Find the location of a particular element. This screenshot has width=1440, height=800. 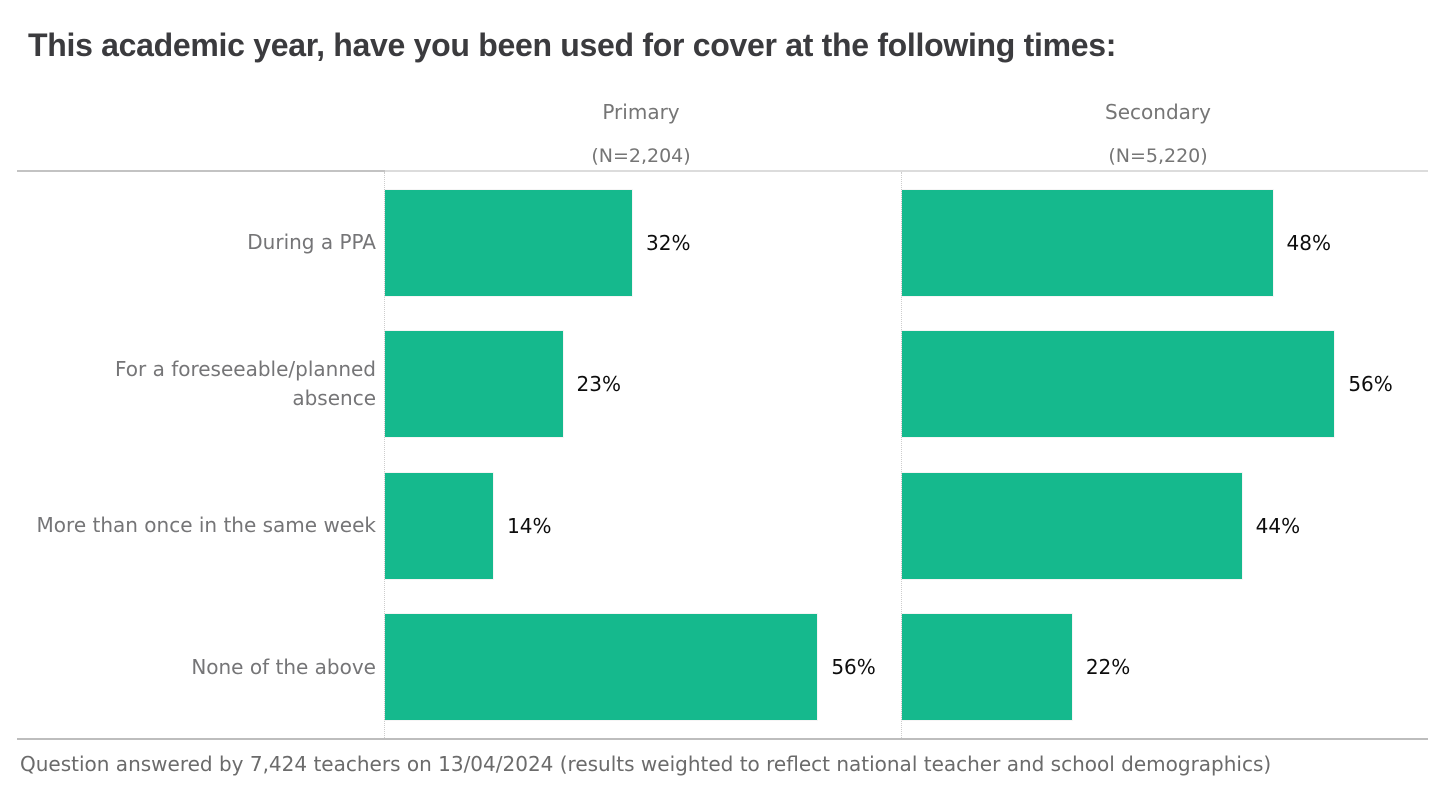

category-label: More than once in the same week is located at coordinates (206, 525).